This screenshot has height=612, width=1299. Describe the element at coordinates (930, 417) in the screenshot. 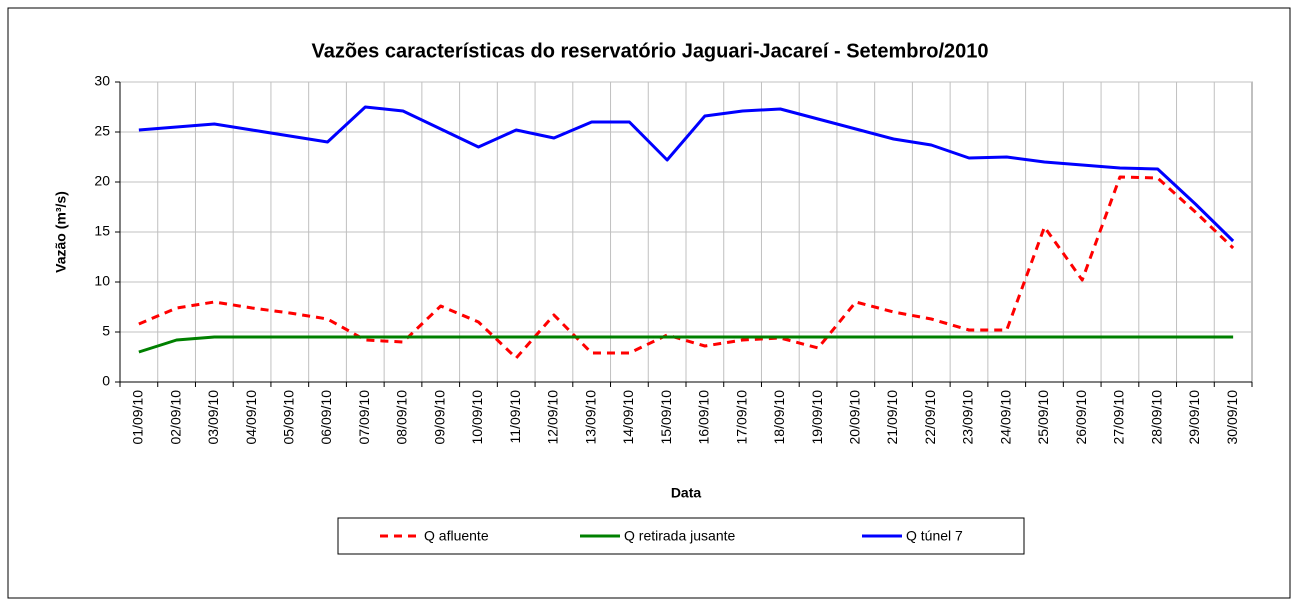

I see `x-tick-label: 22/09/10` at that location.